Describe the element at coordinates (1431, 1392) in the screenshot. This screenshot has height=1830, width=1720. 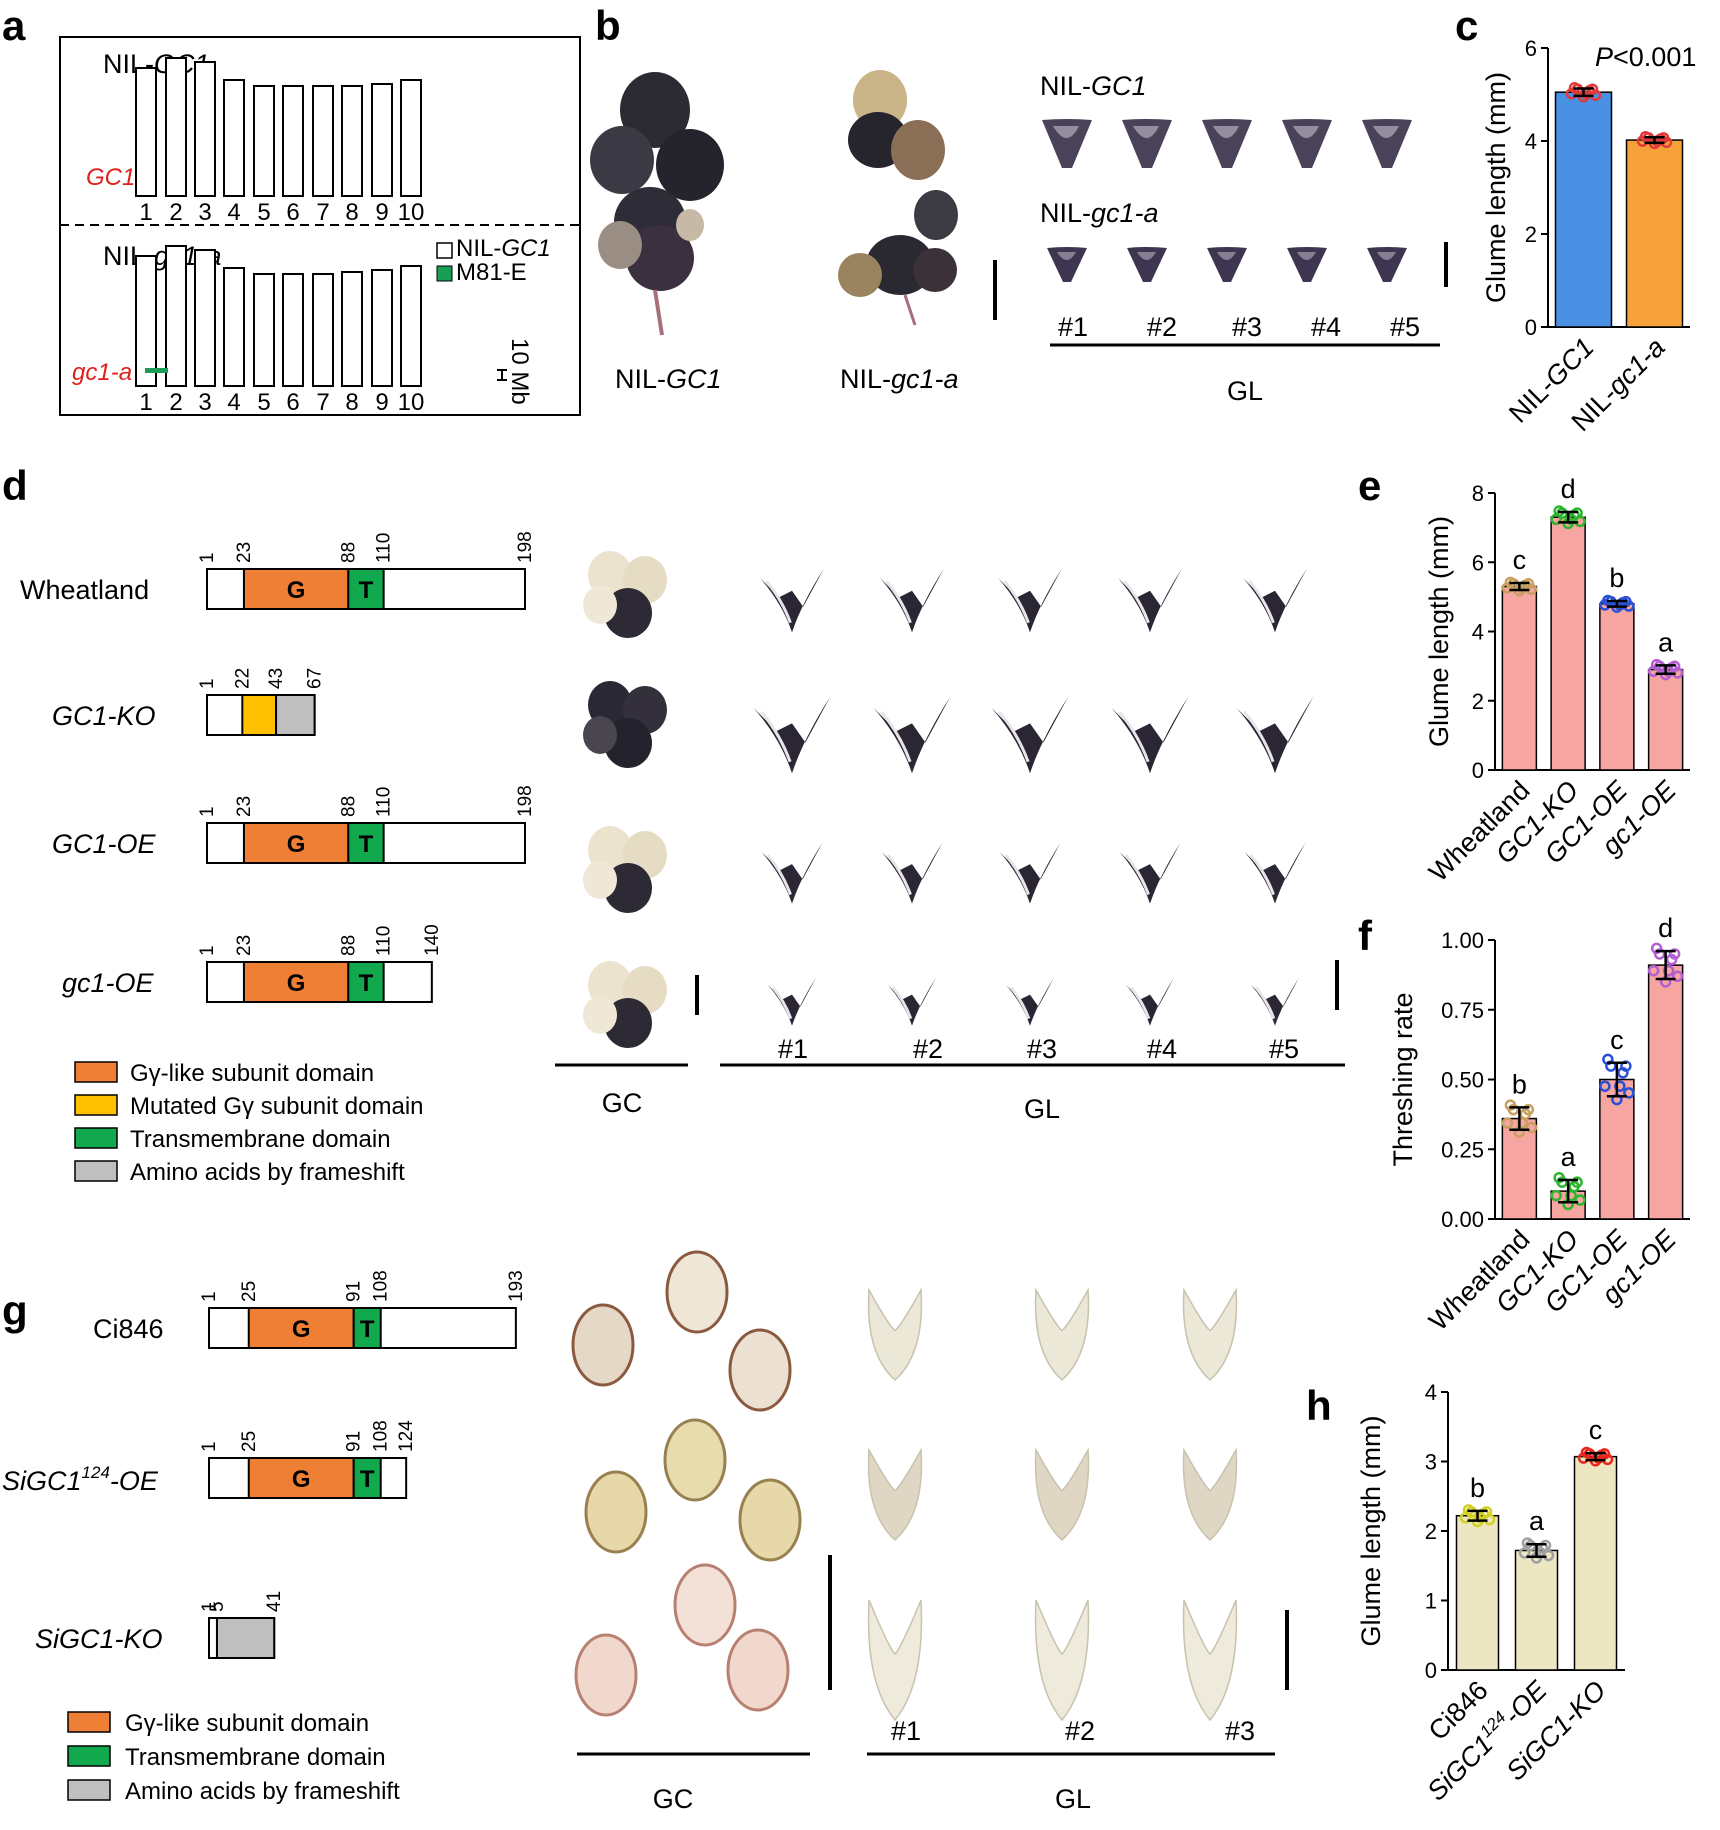
I see `y-tick-label: 4` at that location.